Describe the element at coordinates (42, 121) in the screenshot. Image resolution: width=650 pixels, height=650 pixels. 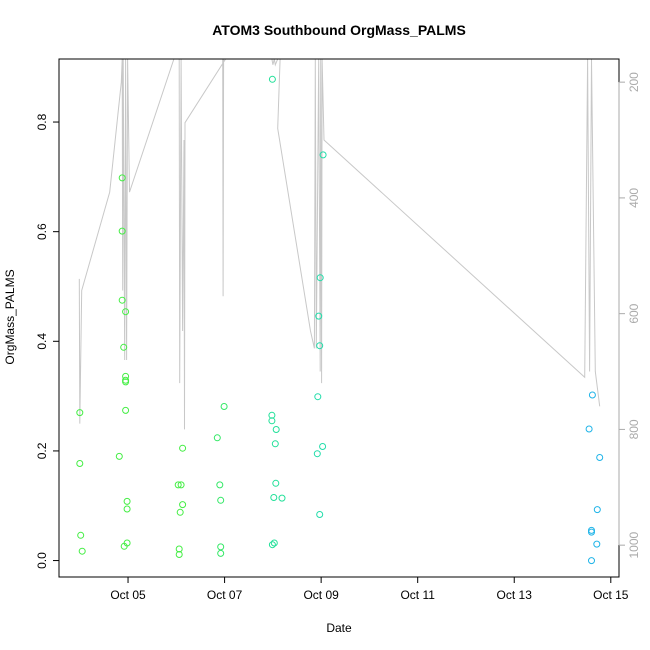
I see `y-tick-label: 0.8` at that location.